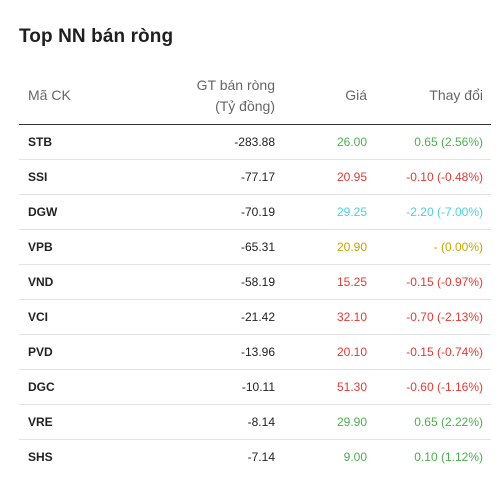 This screenshot has width=501, height=490. I want to click on table-row: SHS -7.14 9.00 0.10 (1.12%), so click(255, 457).